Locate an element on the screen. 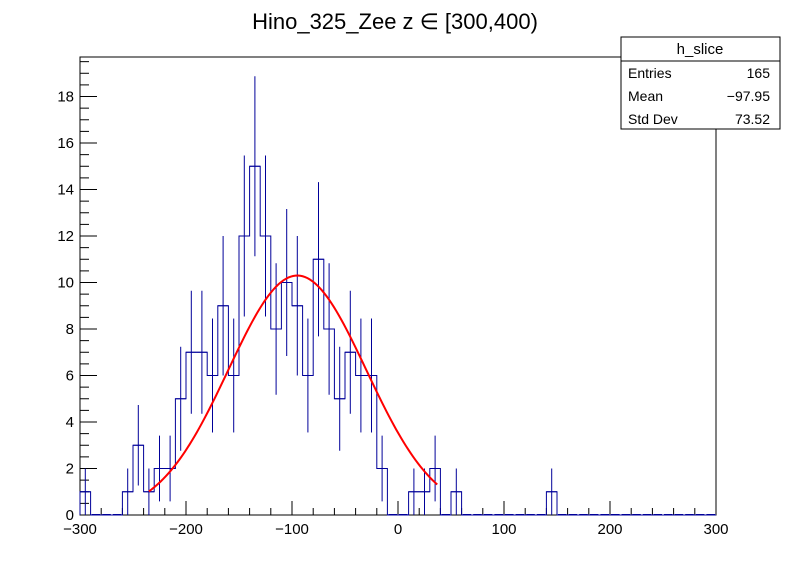  stats-box-title: h_slice is located at coordinates (700, 49).